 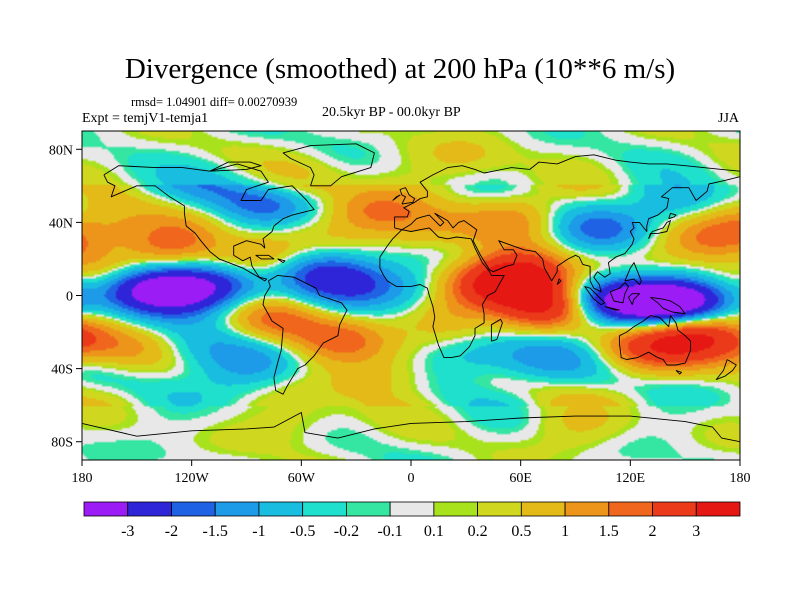 What do you see at coordinates (609, 531) in the screenshot?
I see `colorbar-label: 1.5` at bounding box center [609, 531].